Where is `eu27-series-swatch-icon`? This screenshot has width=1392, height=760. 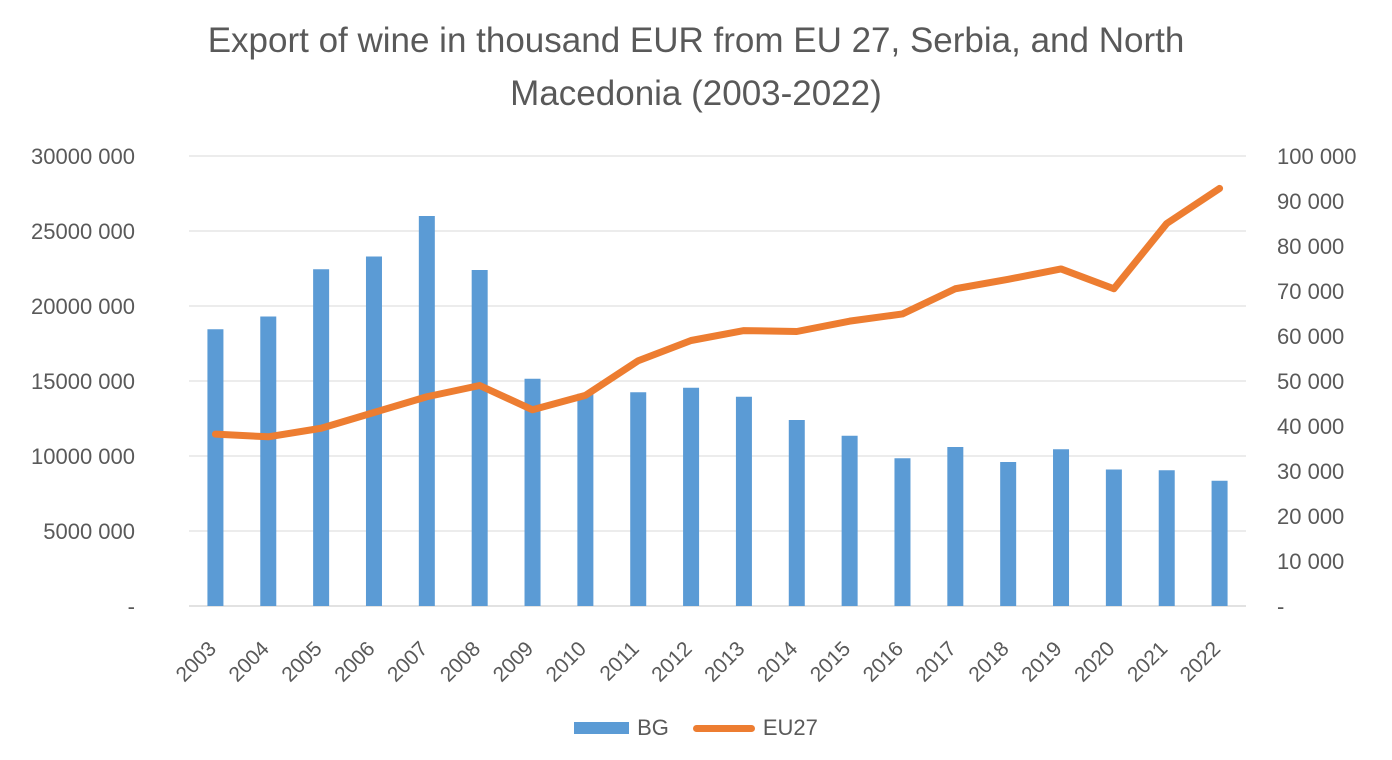
eu27-series-swatch-icon is located at coordinates (723, 728).